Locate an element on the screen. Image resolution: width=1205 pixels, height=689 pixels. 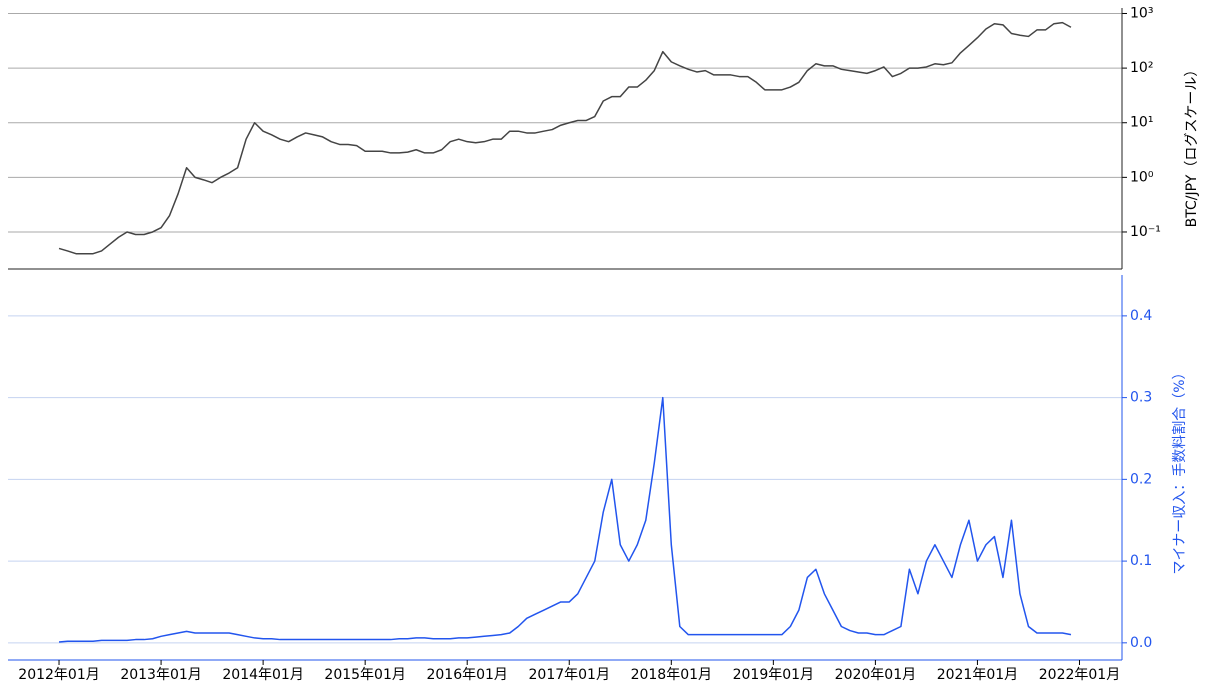
y-tick-label: 10¹ is located at coordinates (1141, 123).